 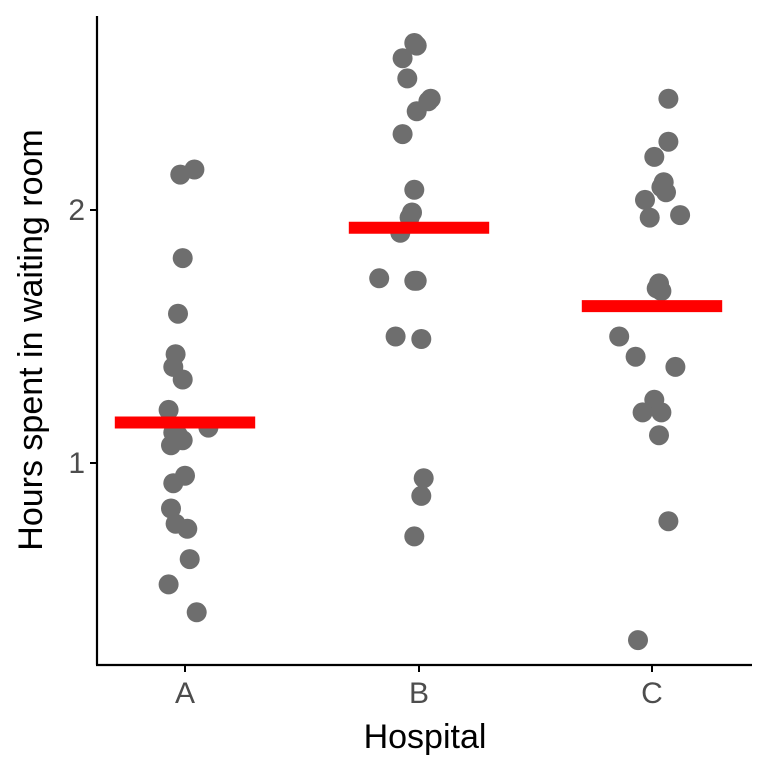 What do you see at coordinates (425, 737) in the screenshot?
I see `x-axis-title: Hospital` at bounding box center [425, 737].